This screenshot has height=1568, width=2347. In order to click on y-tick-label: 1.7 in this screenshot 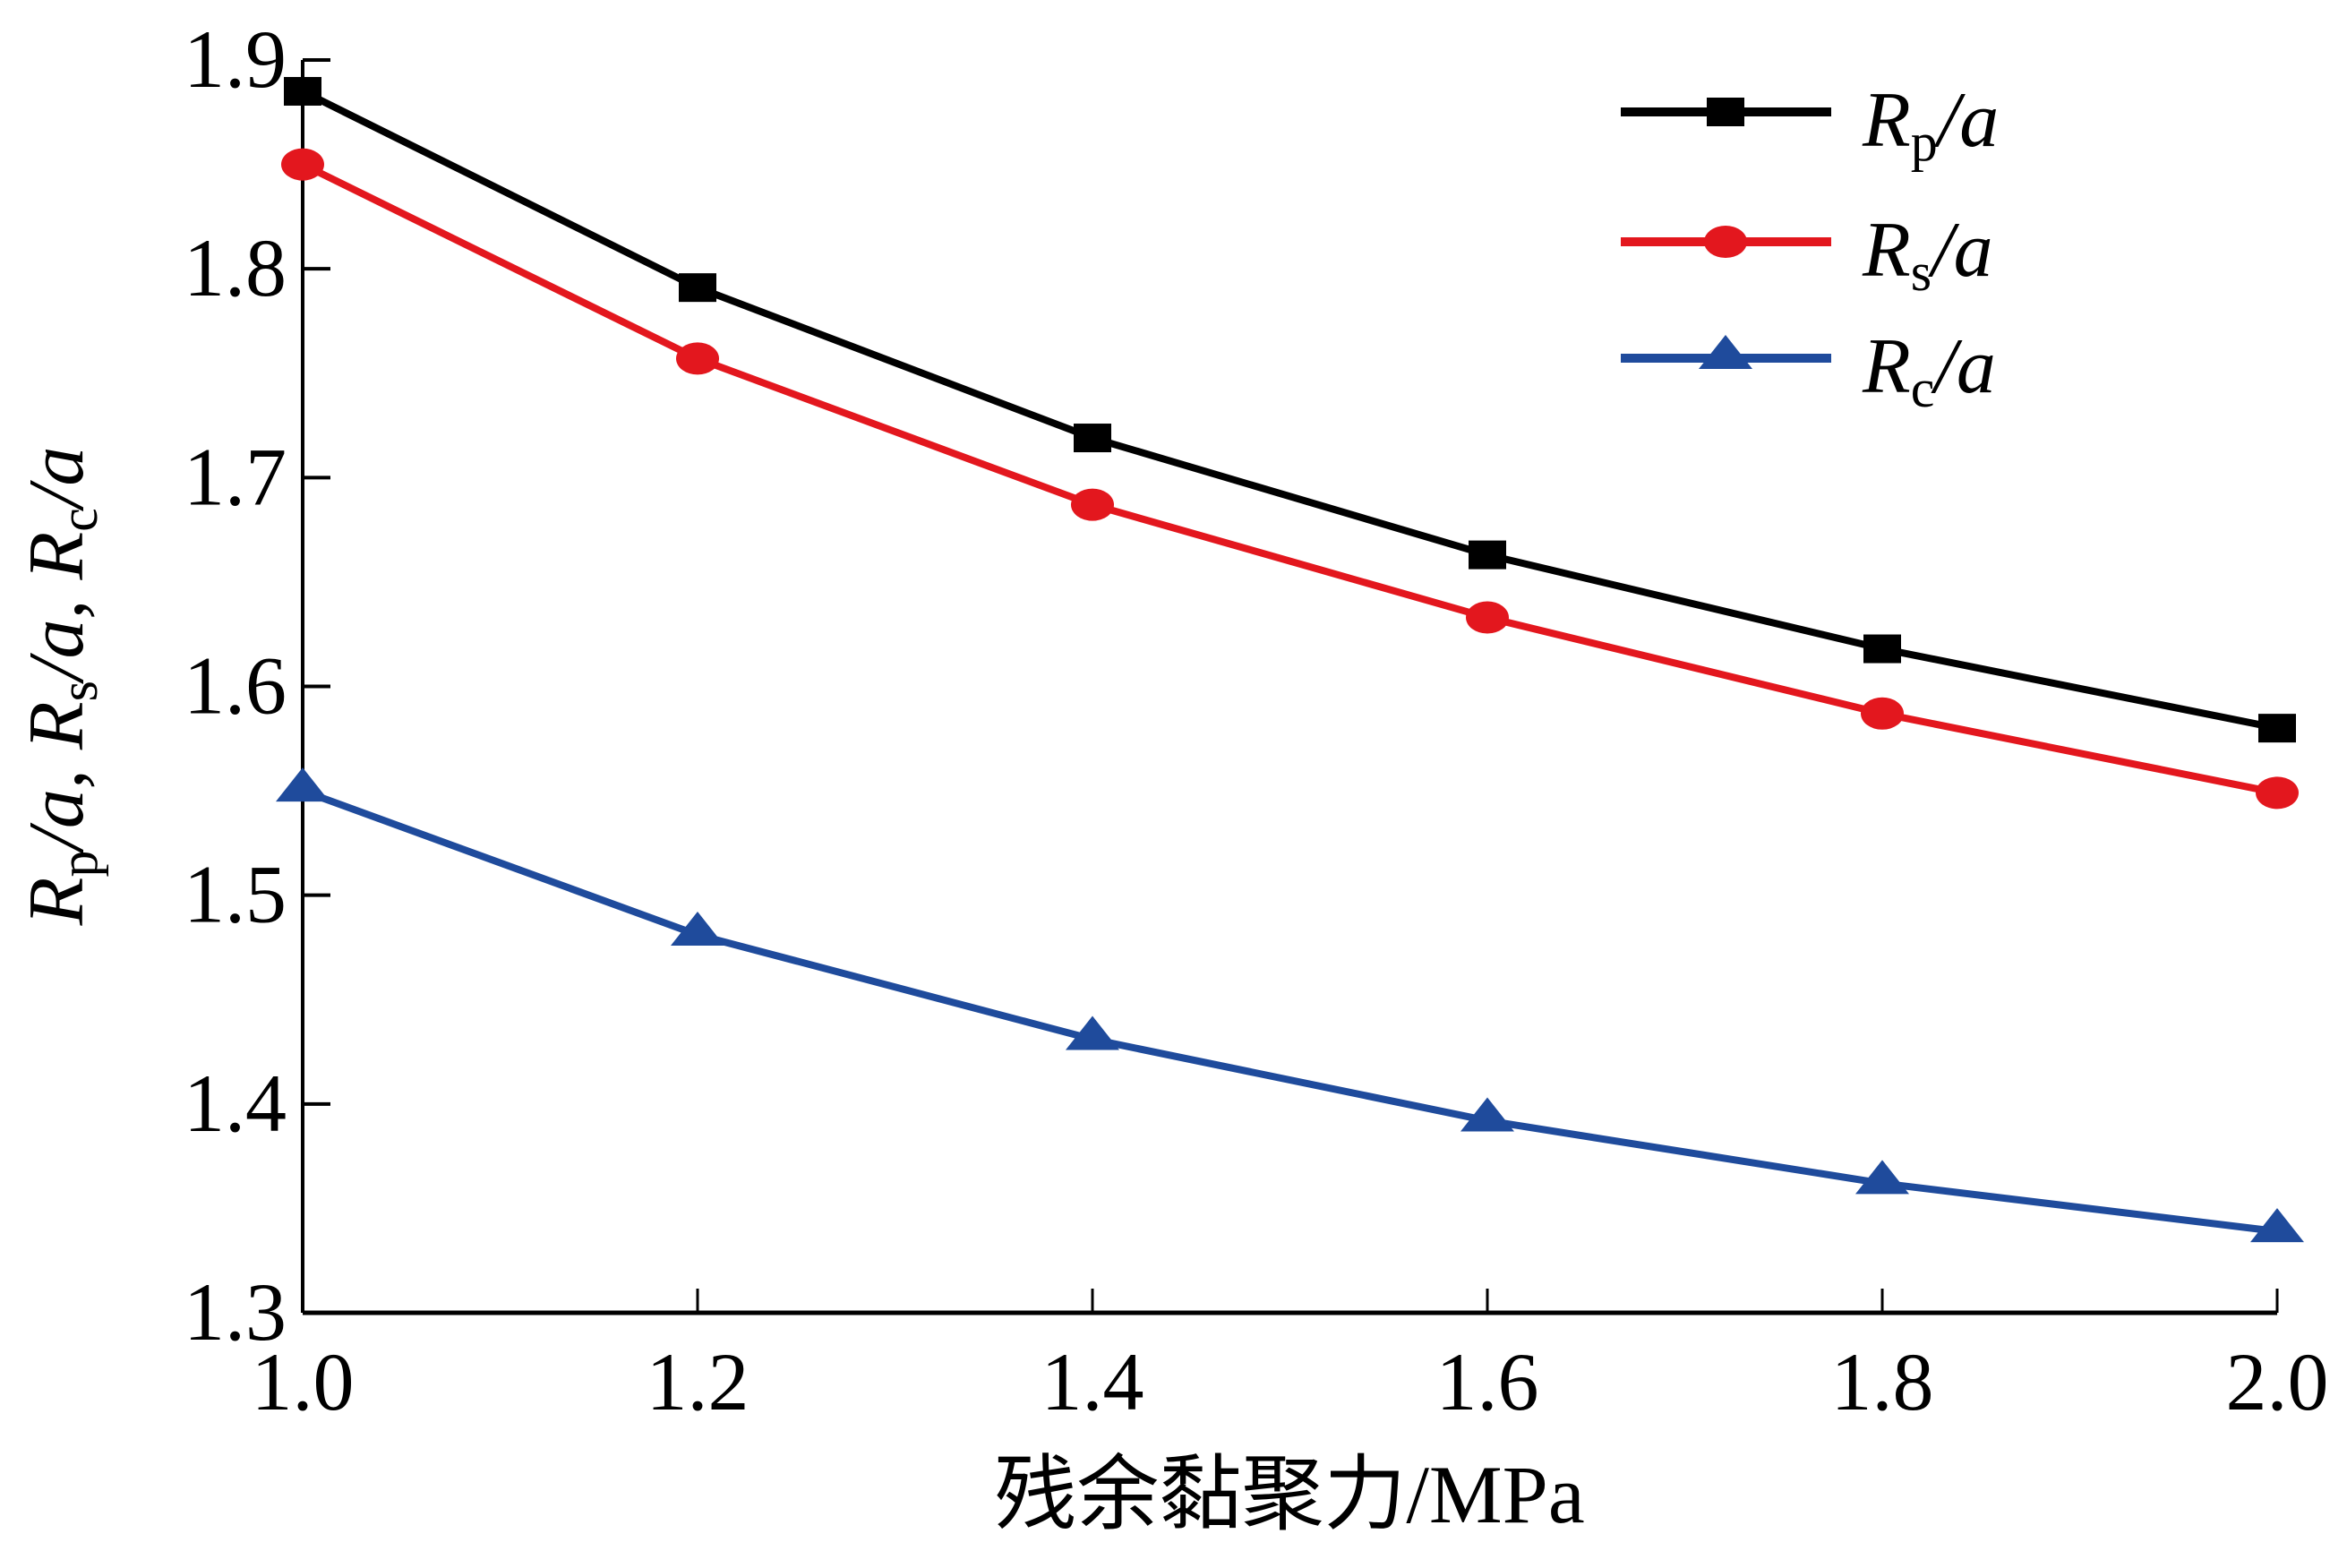, I will do `click(235, 476)`.